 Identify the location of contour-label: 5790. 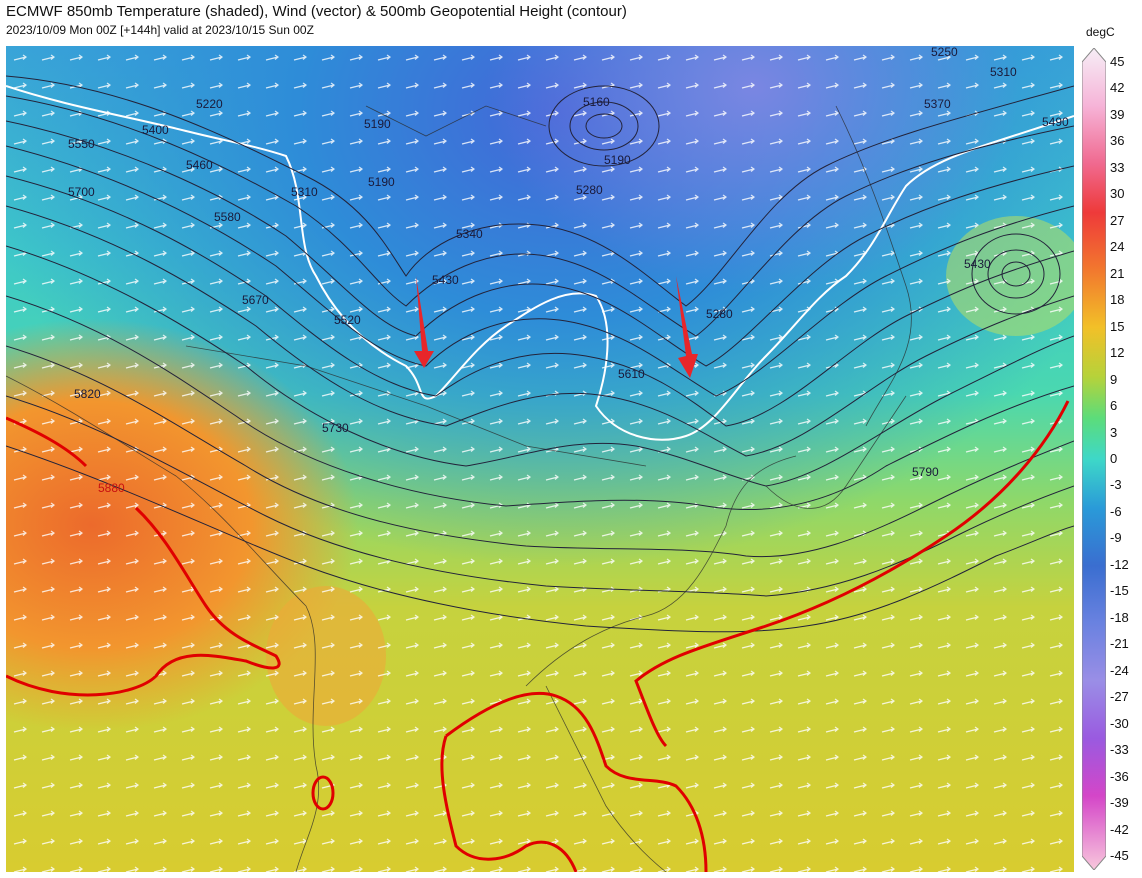
(925, 472).